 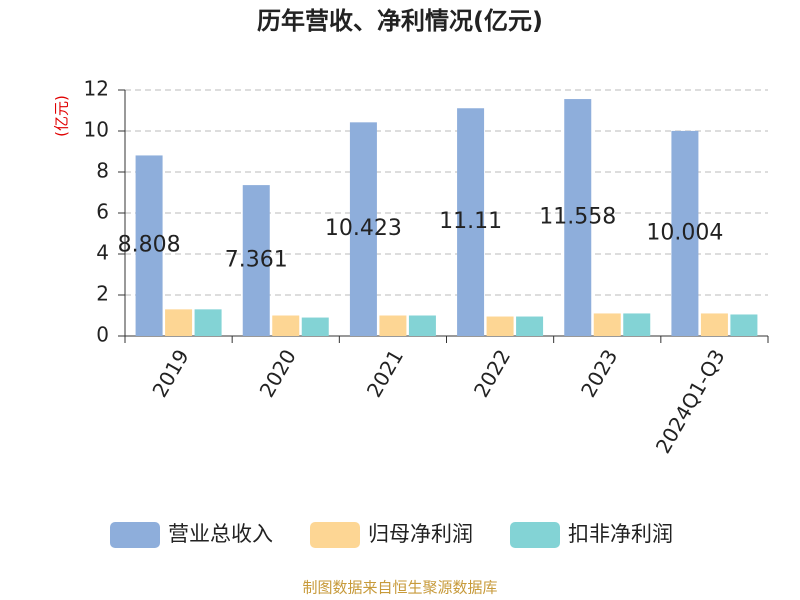 What do you see at coordinates (62, 116) in the screenshot?
I see `y-axis-label: (亿元)` at bounding box center [62, 116].